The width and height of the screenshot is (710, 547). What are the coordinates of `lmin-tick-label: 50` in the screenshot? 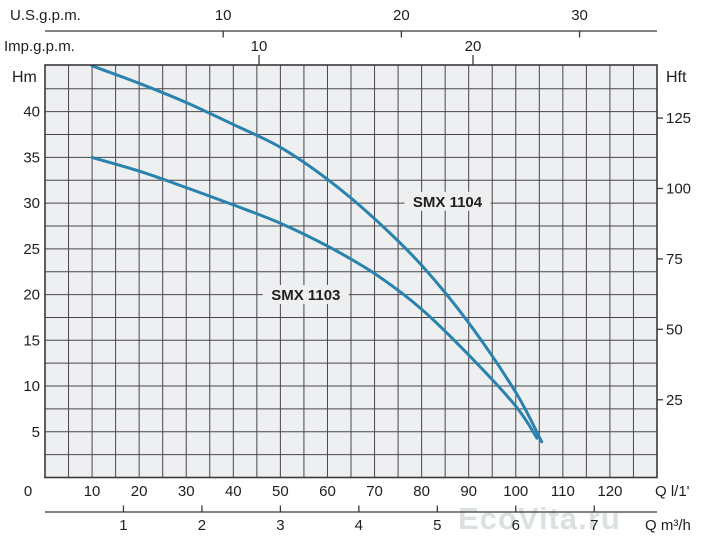 It's located at (280, 491).